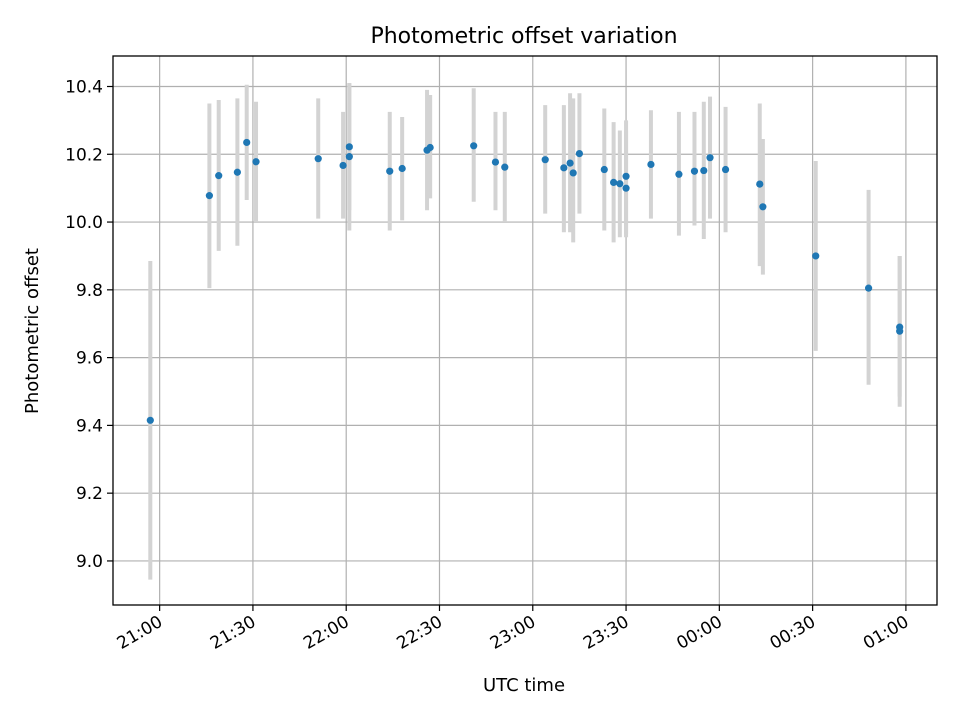  Describe the element at coordinates (84, 223) in the screenshot. I see `y-tick-label: 10.0` at that location.